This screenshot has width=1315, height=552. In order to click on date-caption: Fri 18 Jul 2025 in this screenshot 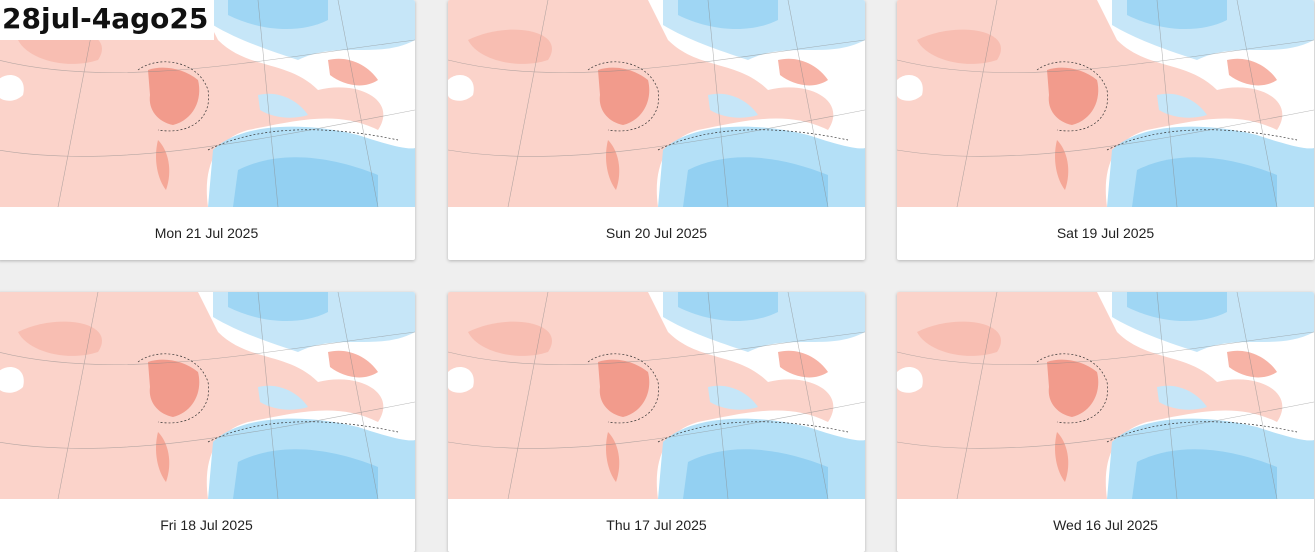, I will do `click(206, 525)`.